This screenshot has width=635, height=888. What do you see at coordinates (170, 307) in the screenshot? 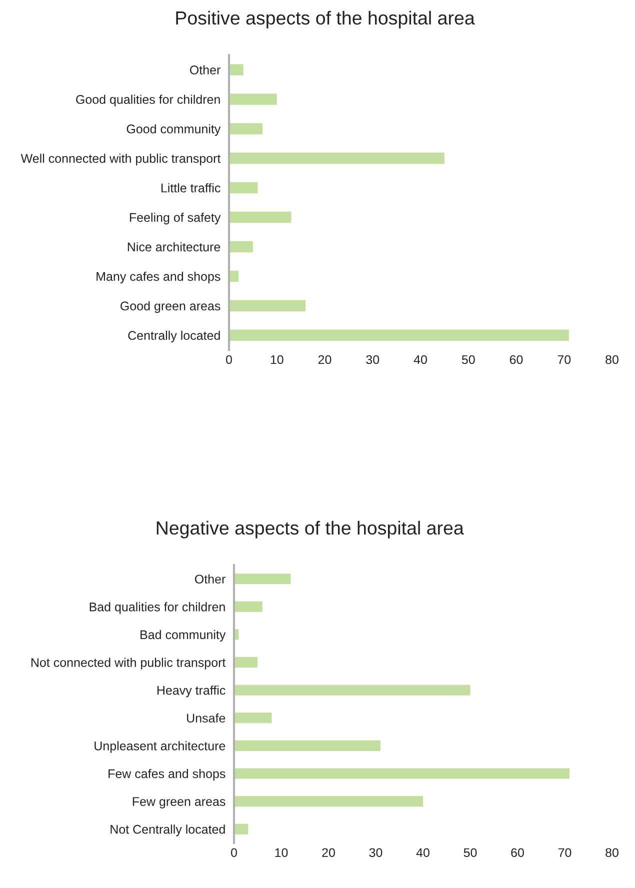
I see `y-tick-label: Good green areas` at bounding box center [170, 307].